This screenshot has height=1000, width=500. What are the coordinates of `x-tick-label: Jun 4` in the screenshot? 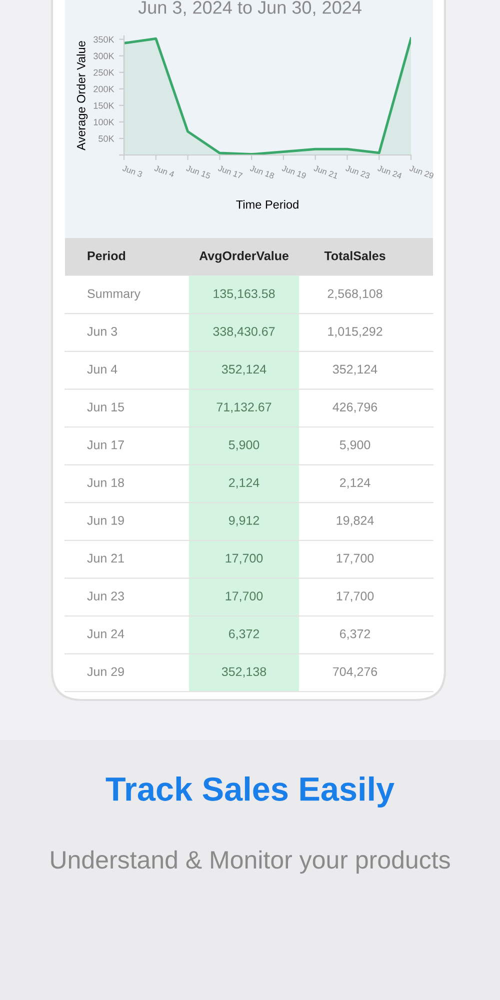 It's located at (164, 171).